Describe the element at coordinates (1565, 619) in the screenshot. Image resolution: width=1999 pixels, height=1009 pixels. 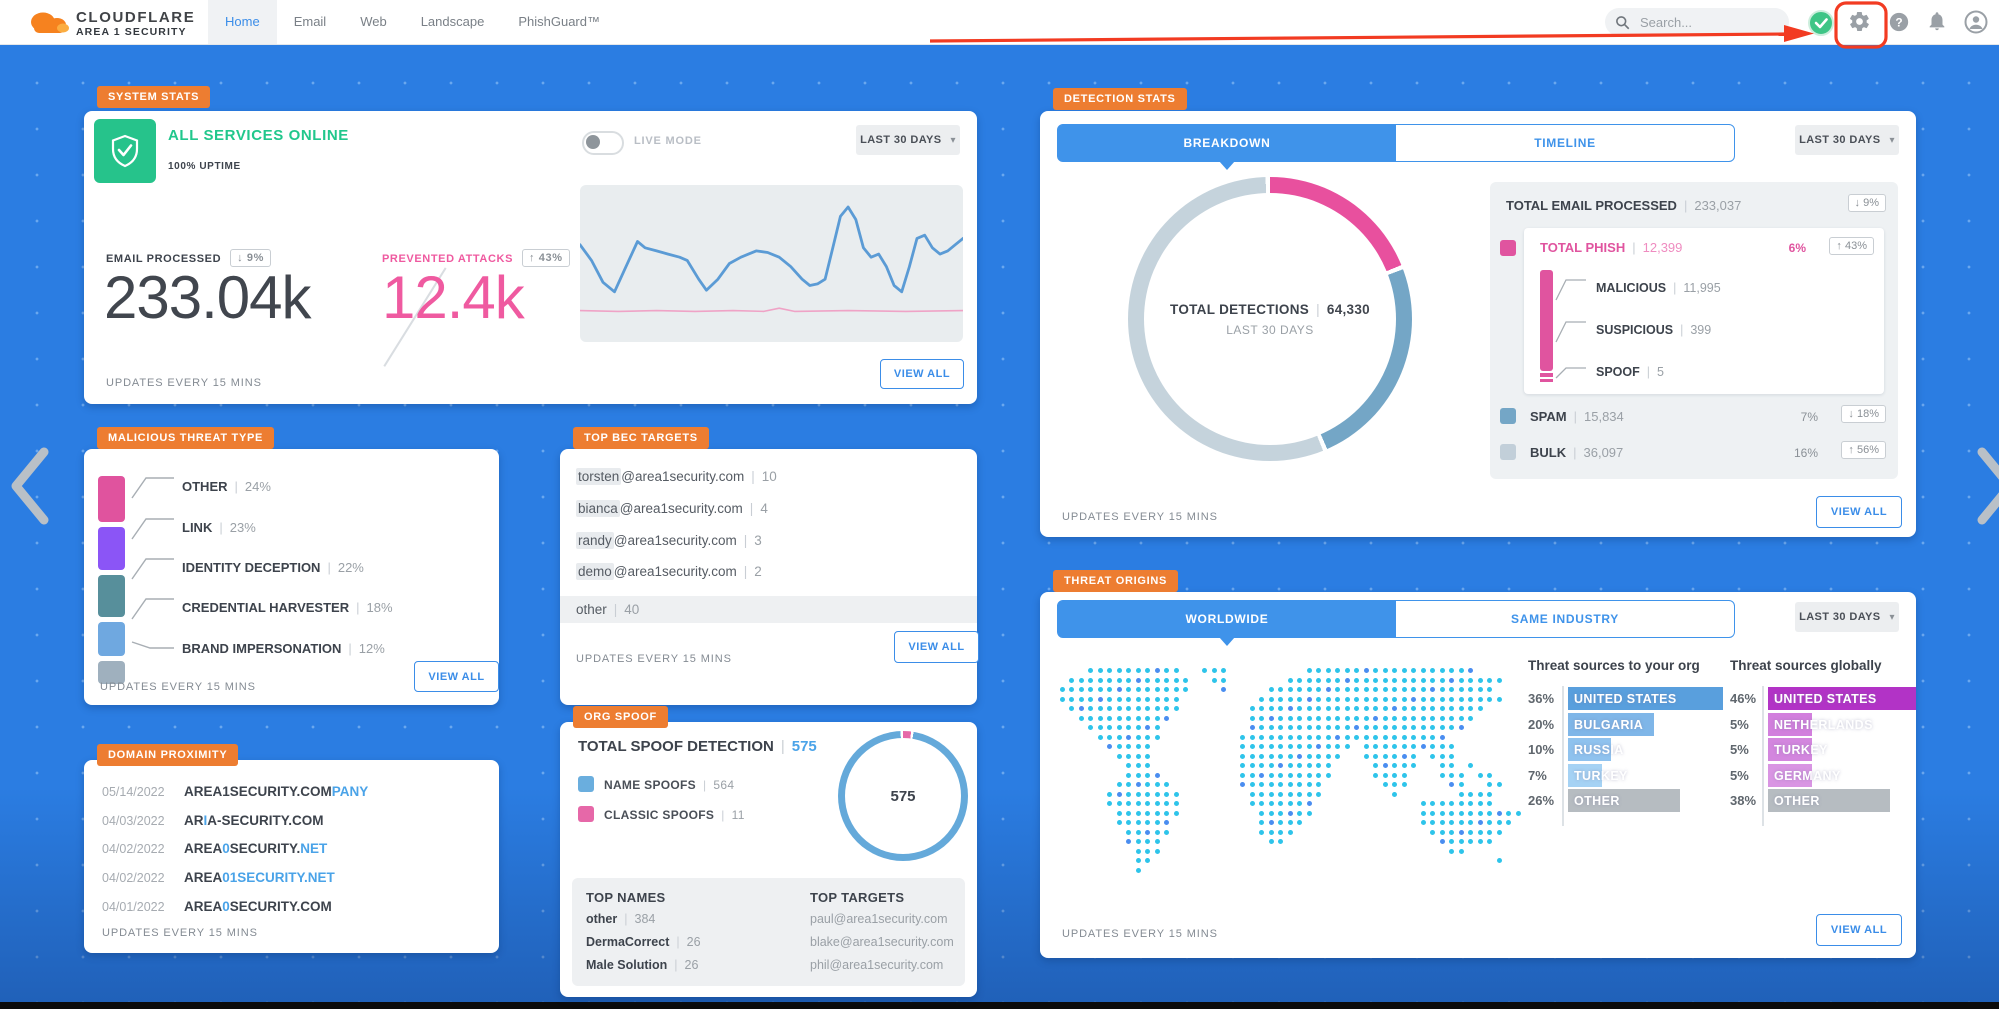
I see `tab-same-industry: SAME INDUSTRY` at that location.